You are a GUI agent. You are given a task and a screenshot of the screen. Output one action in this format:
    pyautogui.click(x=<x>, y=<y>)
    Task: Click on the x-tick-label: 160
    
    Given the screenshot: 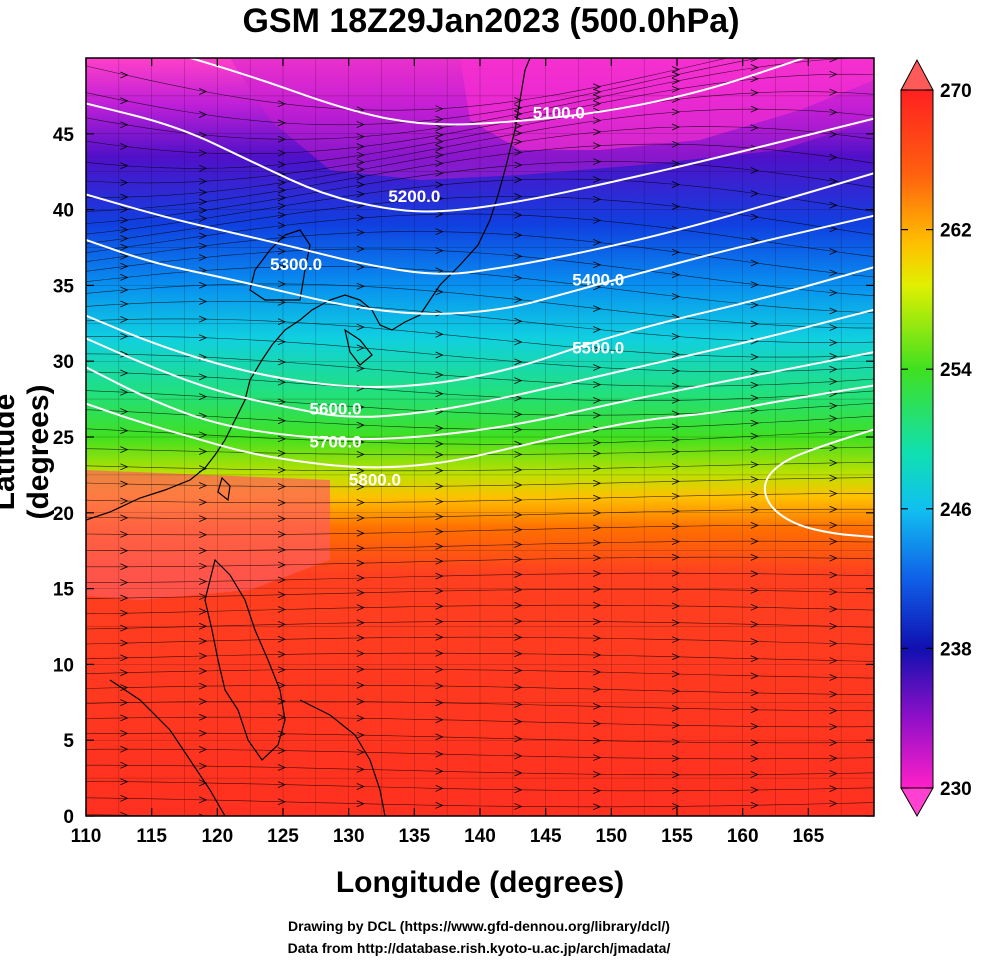 What is the action you would take?
    pyautogui.click(x=743, y=836)
    